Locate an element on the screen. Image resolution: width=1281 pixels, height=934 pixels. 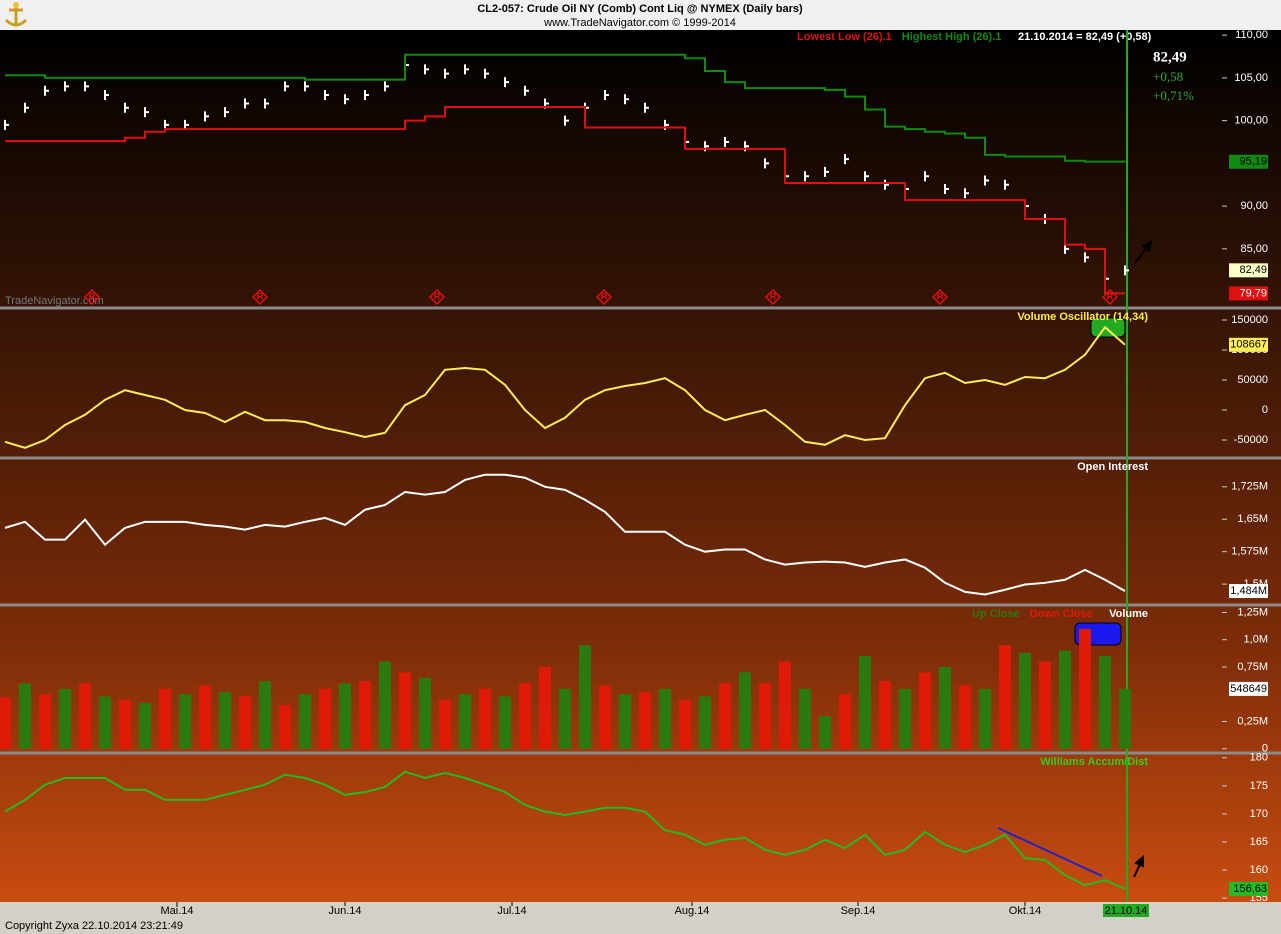
arrow is located at coordinates (1143, 559).